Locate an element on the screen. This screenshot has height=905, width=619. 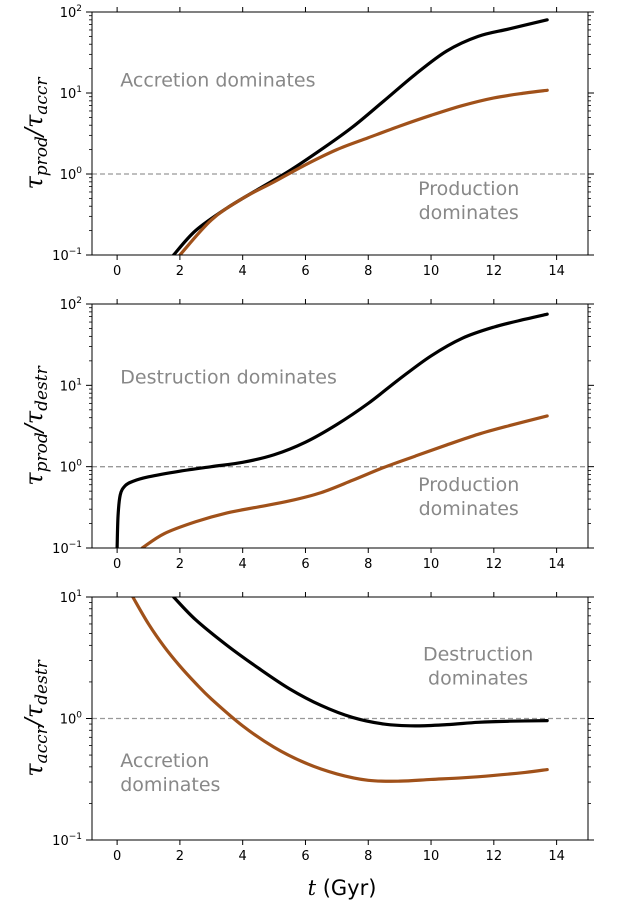
x-axis-label-unit: (Gyr) is located at coordinates (346, 888).